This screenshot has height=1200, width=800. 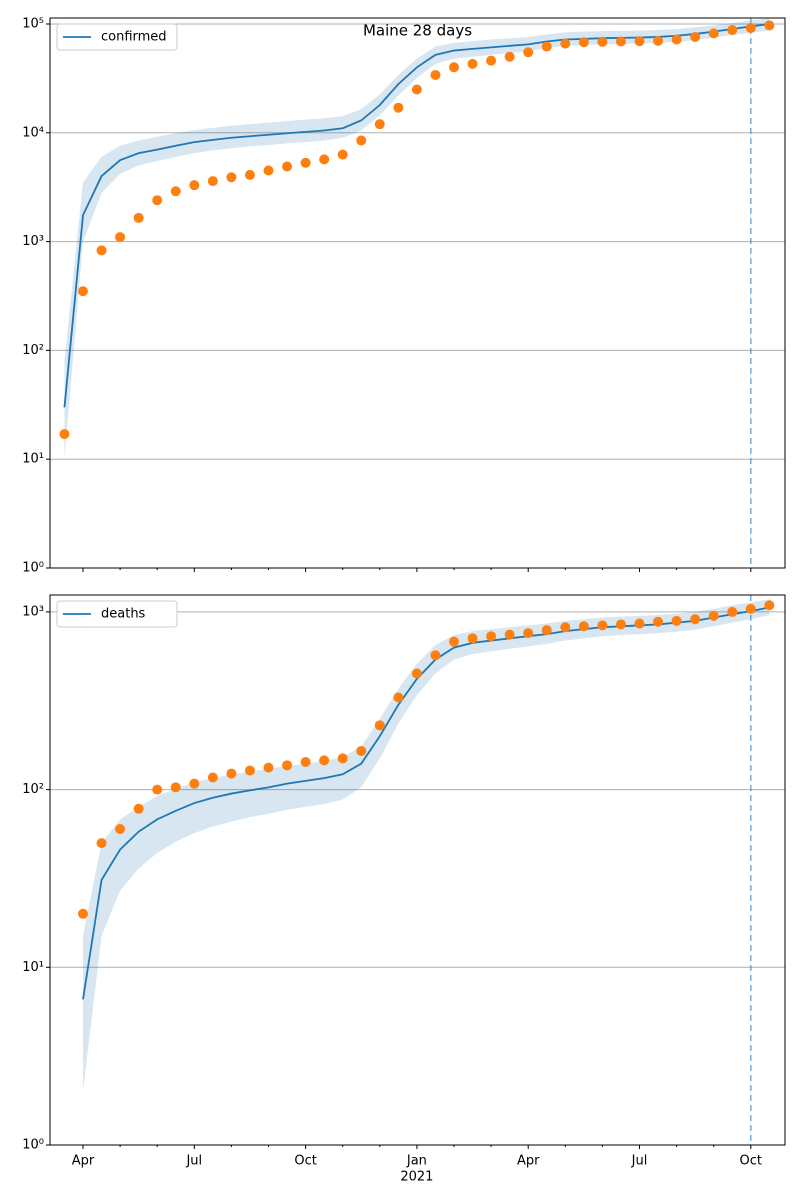 I want to click on legend: deaths, so click(x=117, y=614).